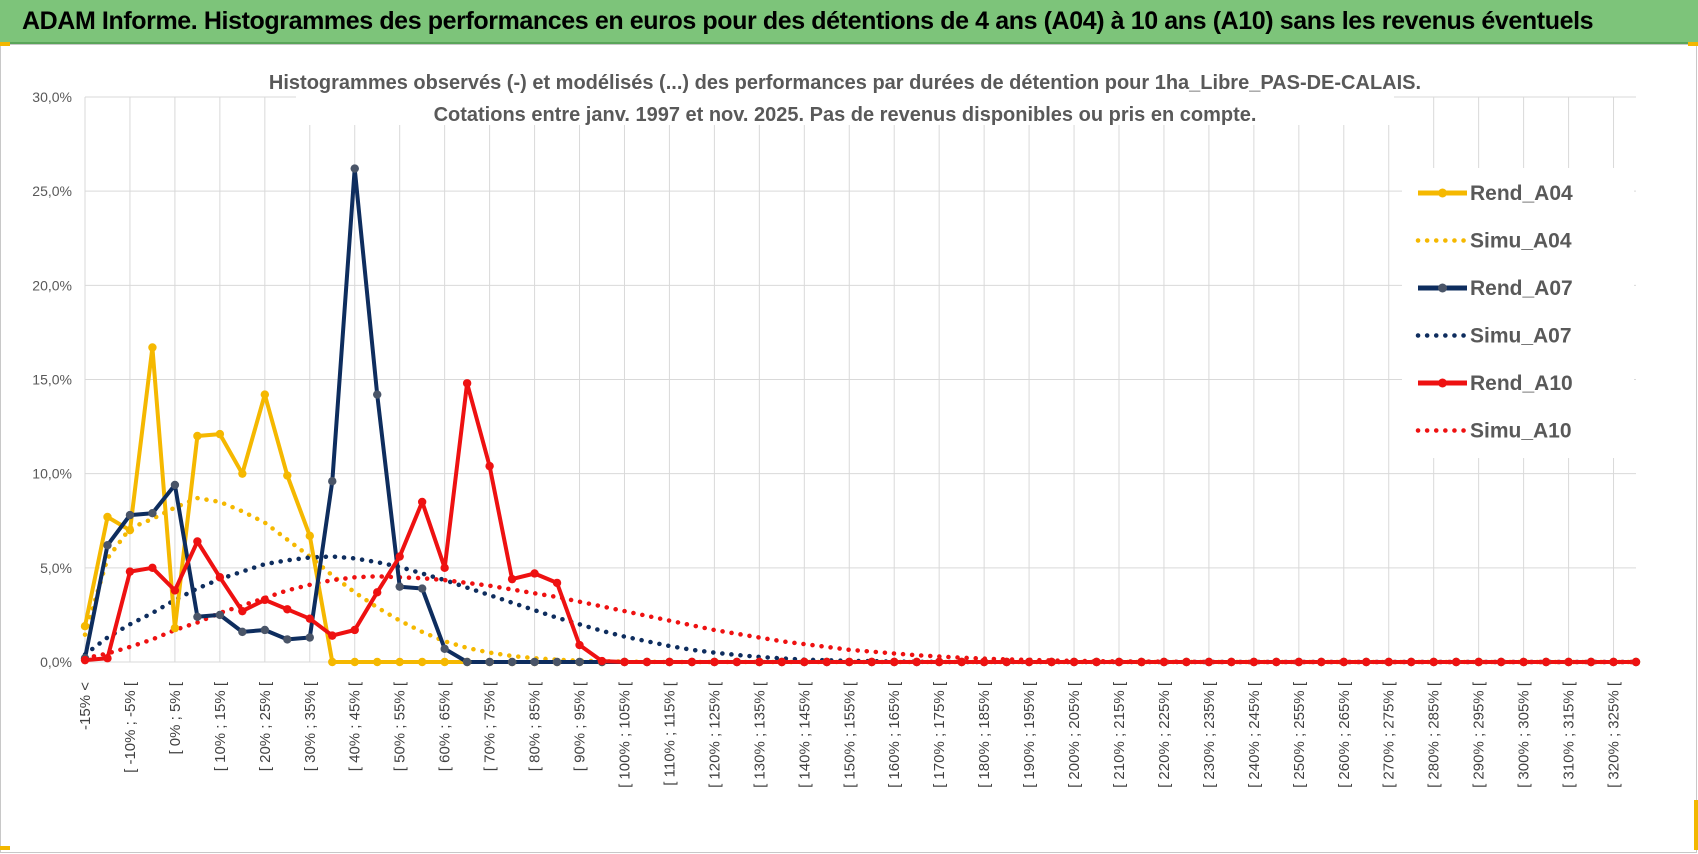 Image resolution: width=1698 pixels, height=854 pixels. I want to click on x-tick-label: [ 20% ; 25% [, so click(265, 726).